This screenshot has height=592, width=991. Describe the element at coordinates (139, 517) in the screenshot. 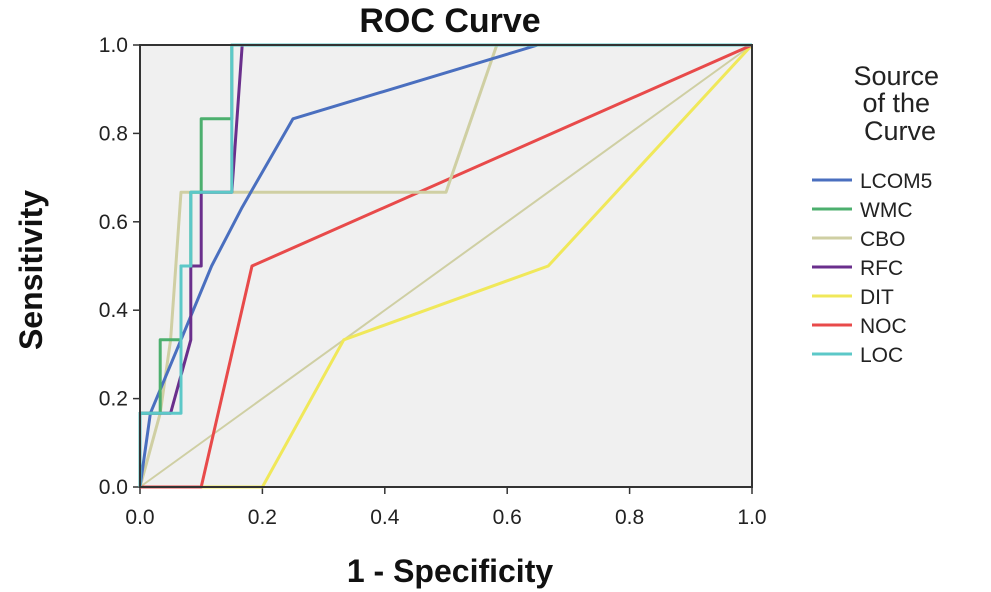

I see `x-tick-label: 0.0` at that location.